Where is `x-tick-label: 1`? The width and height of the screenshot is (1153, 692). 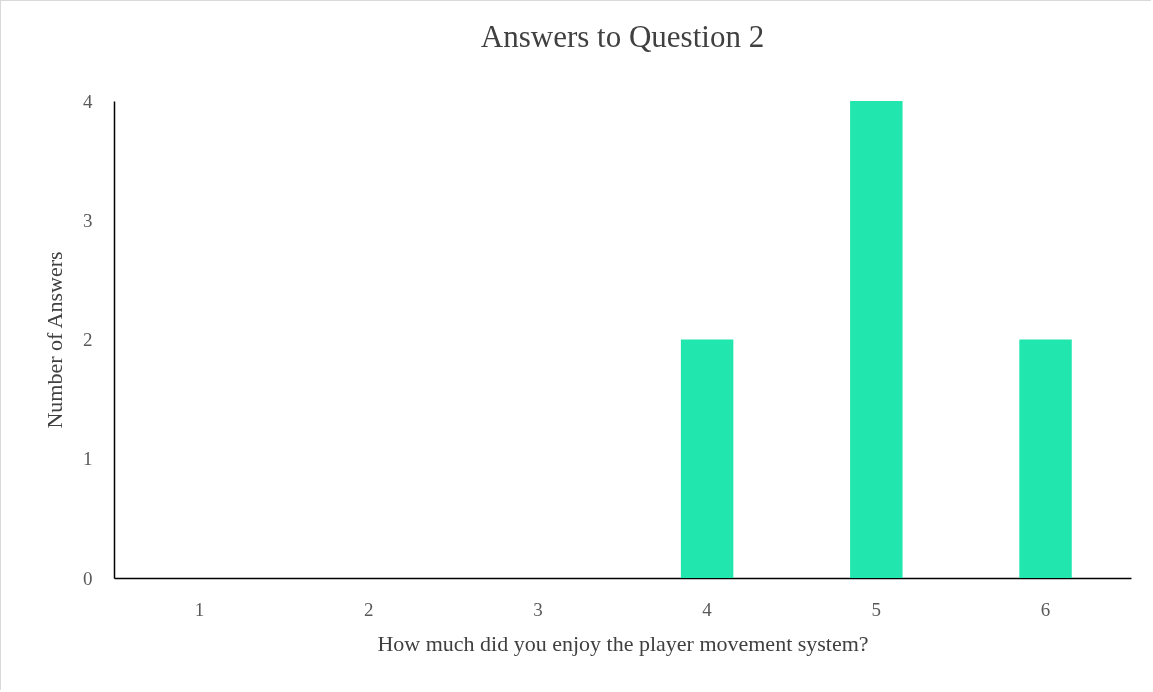 x-tick-label: 1 is located at coordinates (199, 609).